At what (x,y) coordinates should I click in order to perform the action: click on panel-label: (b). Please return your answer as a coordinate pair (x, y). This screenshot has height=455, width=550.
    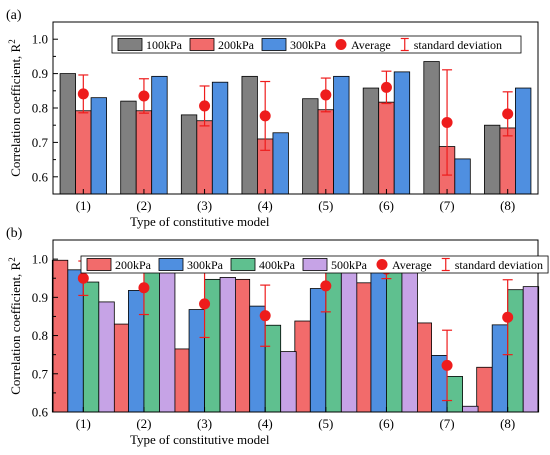
    Looking at the image, I should click on (14, 233).